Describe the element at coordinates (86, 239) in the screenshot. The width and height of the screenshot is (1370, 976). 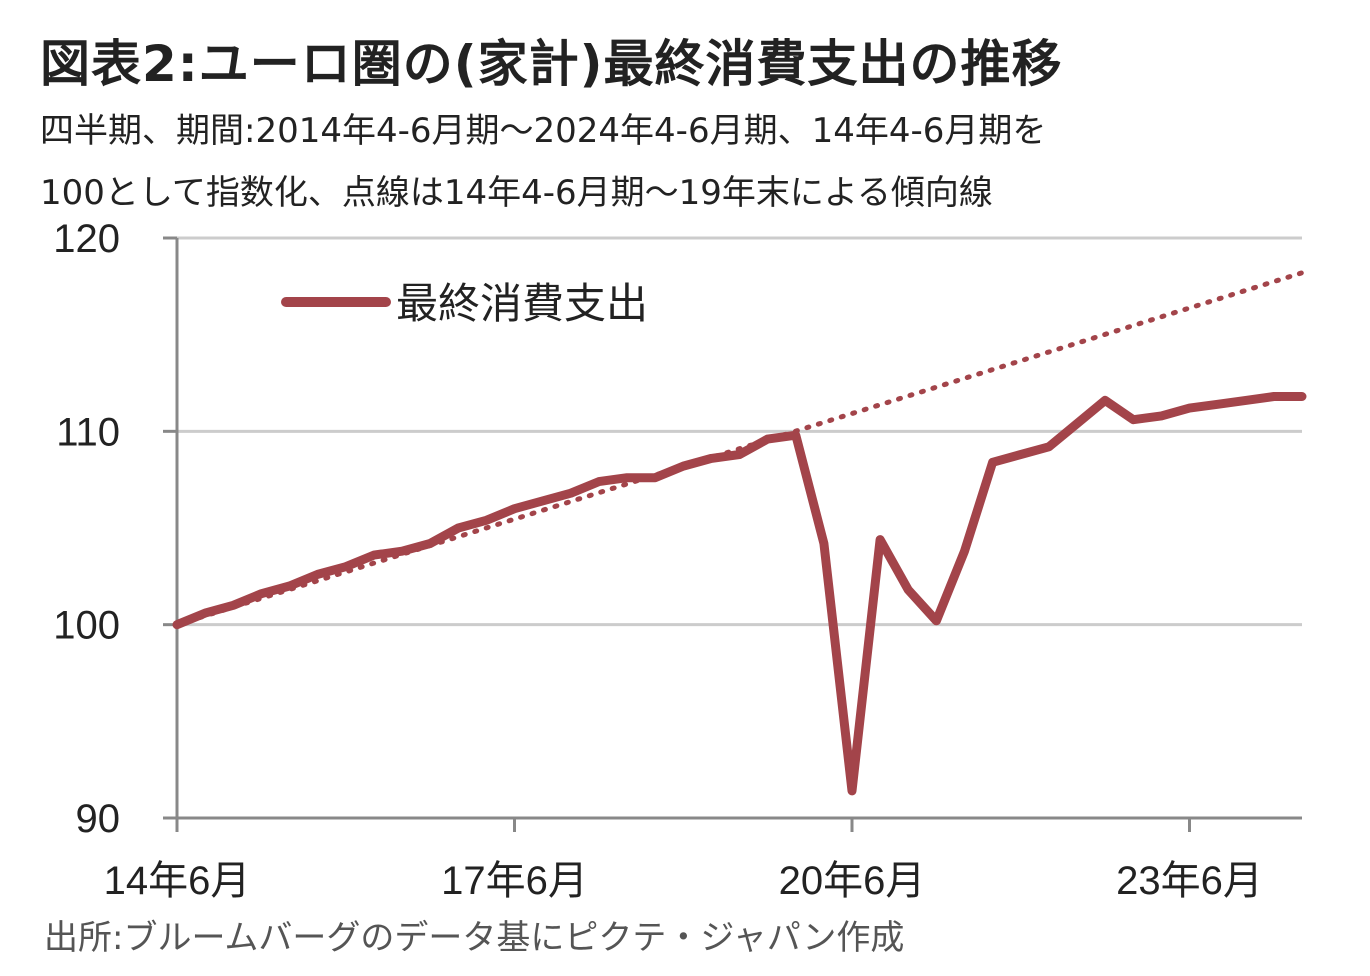
I see `y-tick-label-120: 120` at that location.